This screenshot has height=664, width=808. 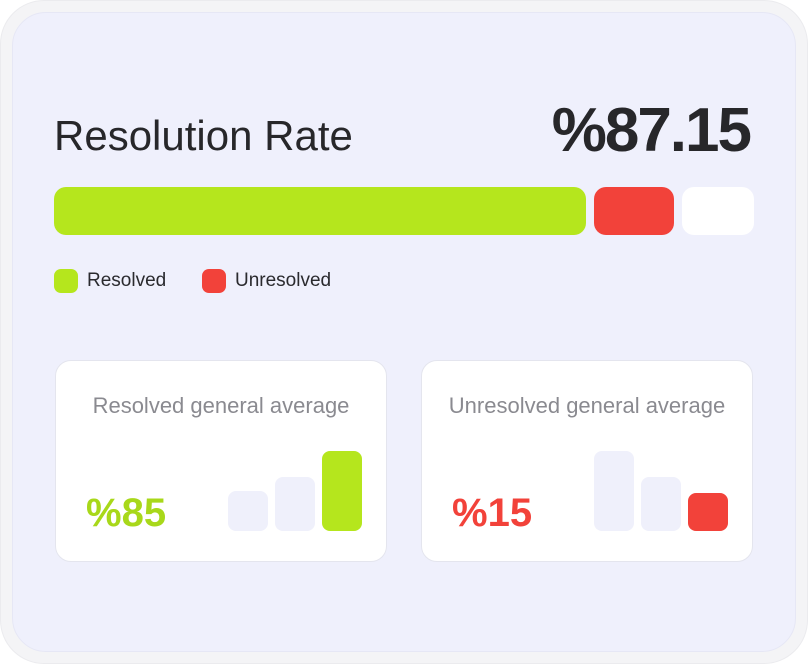 What do you see at coordinates (126, 513) in the screenshot?
I see `resolved-average-value: %85` at bounding box center [126, 513].